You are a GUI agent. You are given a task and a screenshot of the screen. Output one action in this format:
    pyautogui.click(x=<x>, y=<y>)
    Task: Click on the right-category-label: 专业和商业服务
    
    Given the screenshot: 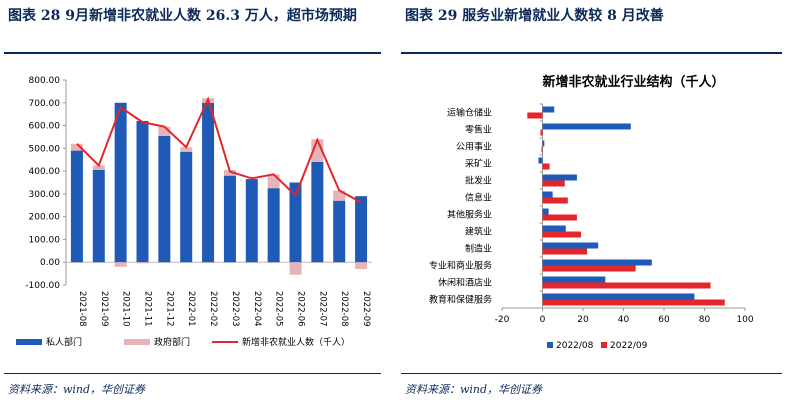 What is the action you would take?
    pyautogui.click(x=460, y=266)
    